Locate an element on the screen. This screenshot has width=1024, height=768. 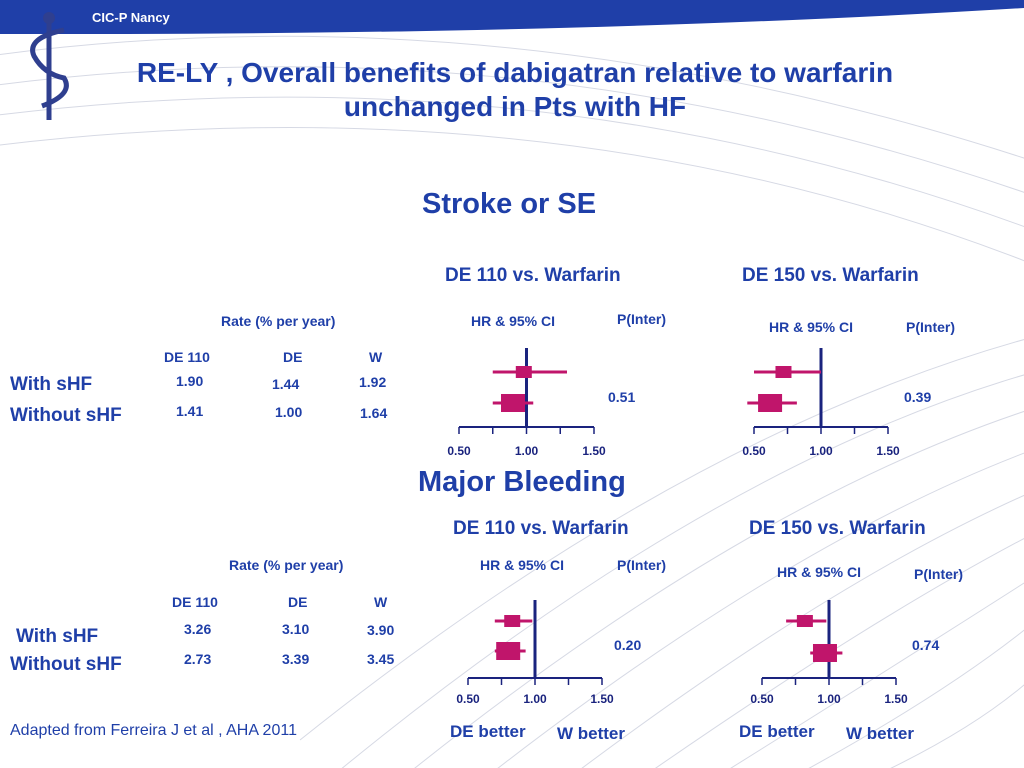
citation: Adapted from Ferreira J et al , AHA 2011 is located at coordinates (153, 730).